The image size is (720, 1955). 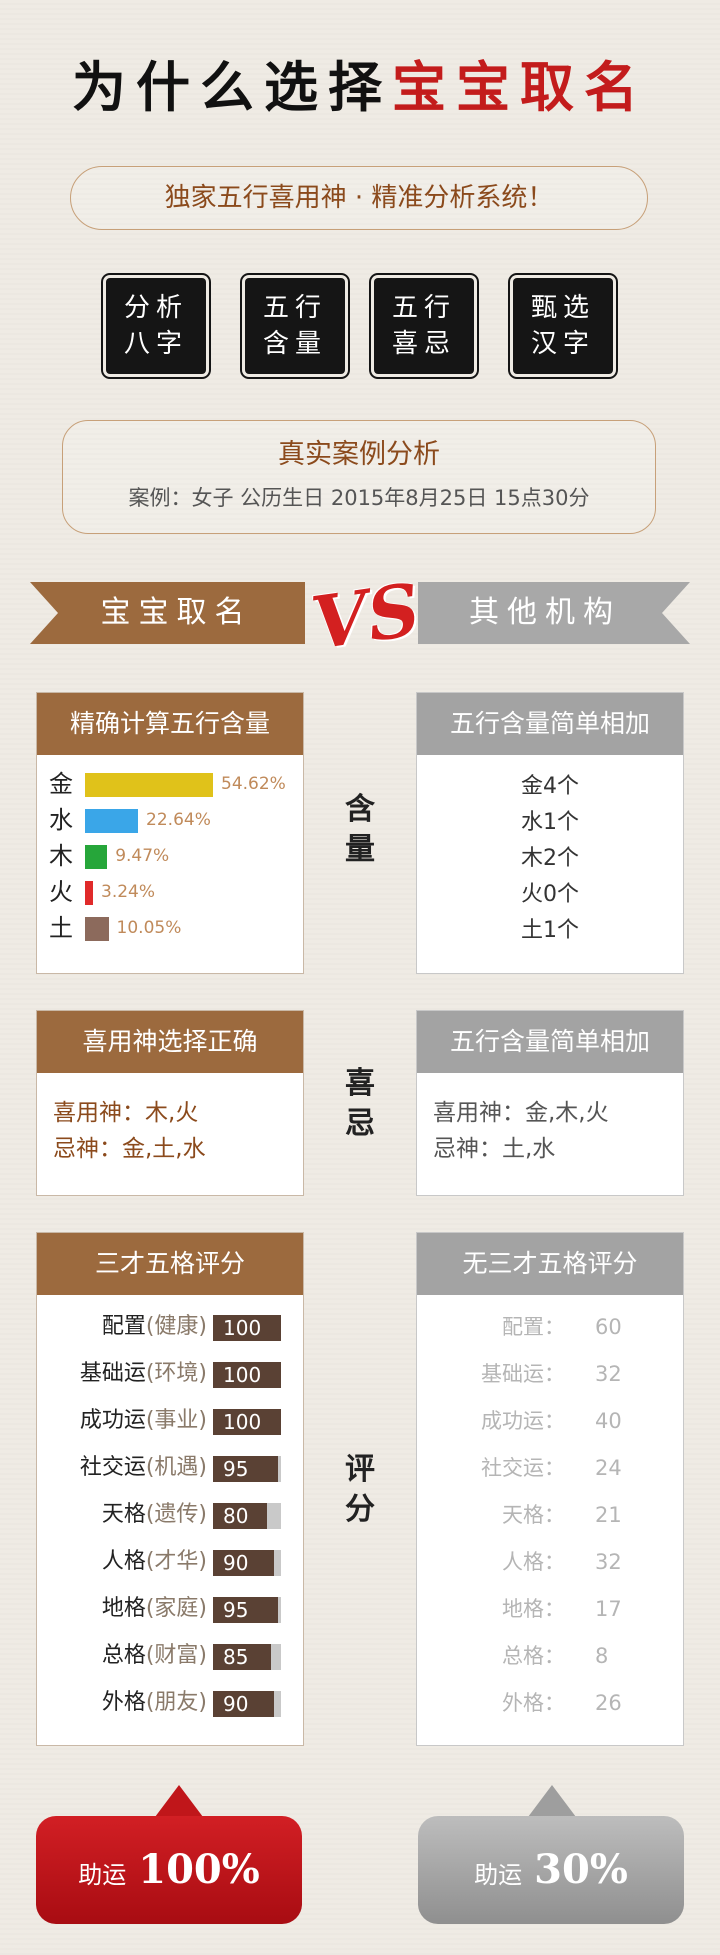 What do you see at coordinates (179, 1801) in the screenshot?
I see `pointer-triangle` at bounding box center [179, 1801].